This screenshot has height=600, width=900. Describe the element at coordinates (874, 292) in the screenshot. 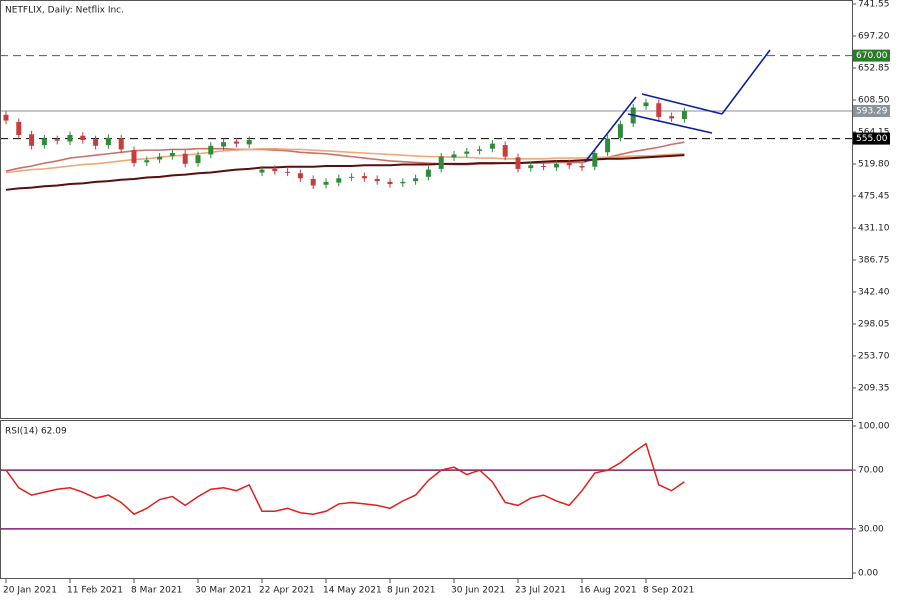

I see `y-tick-label: 342.40` at that location.